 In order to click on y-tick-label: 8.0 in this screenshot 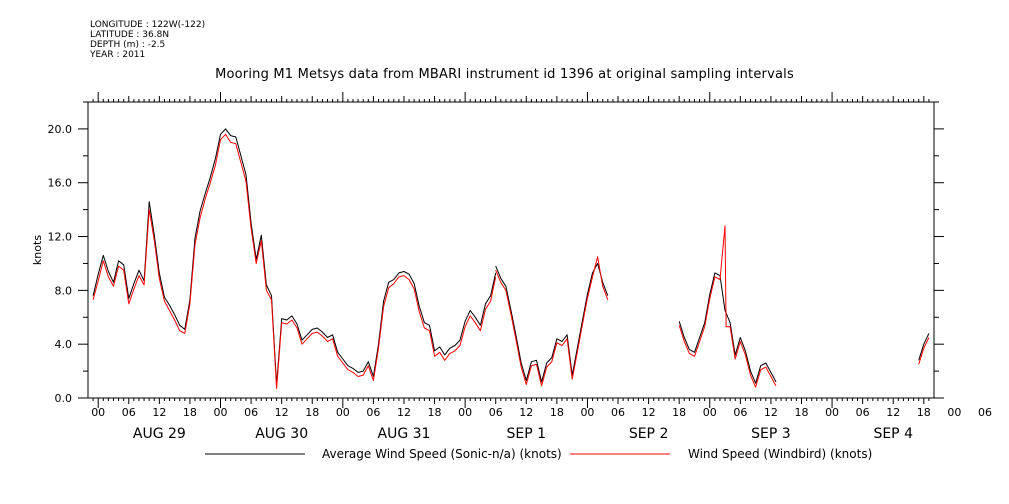, I will do `click(64, 290)`.